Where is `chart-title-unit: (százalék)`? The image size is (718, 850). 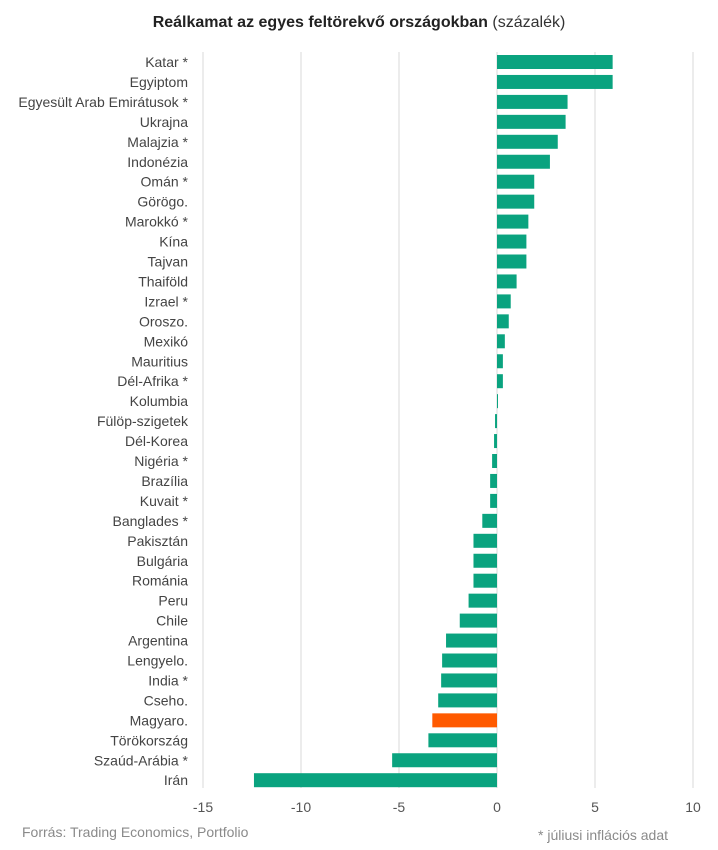 chart-title-unit: (százalék) is located at coordinates (529, 22).